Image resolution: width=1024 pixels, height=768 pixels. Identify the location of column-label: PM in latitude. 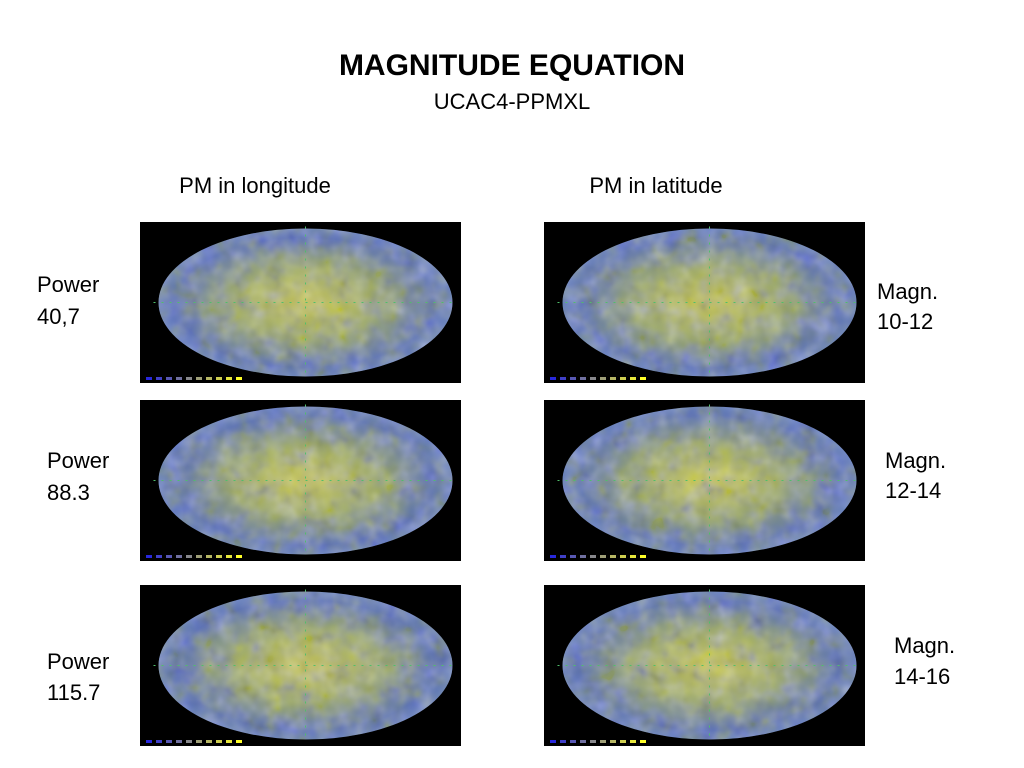
(655, 185).